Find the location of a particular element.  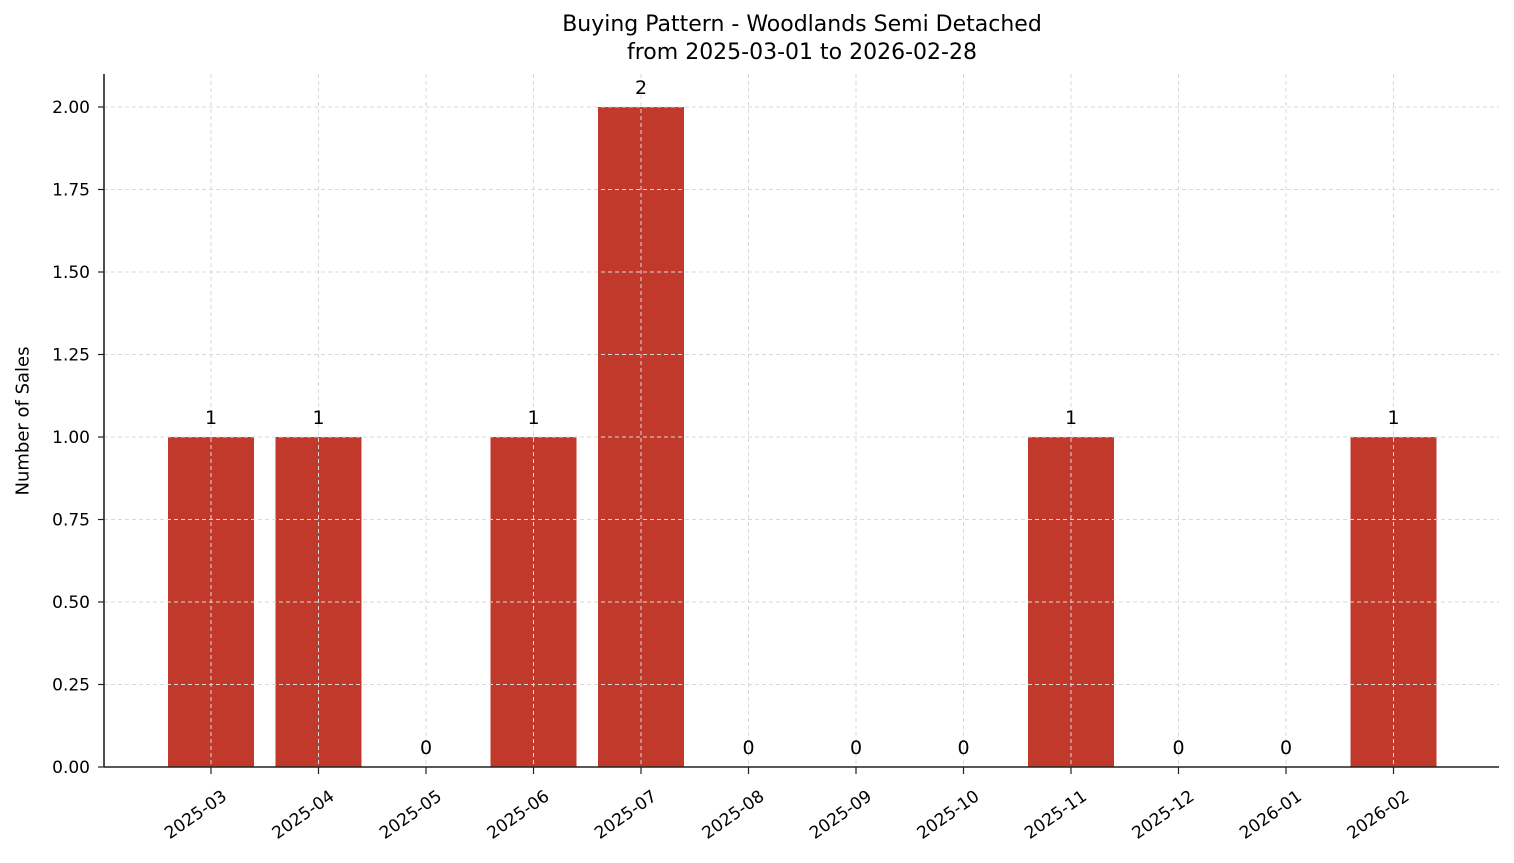

y-tick-label: 0.50 is located at coordinates (71, 603).